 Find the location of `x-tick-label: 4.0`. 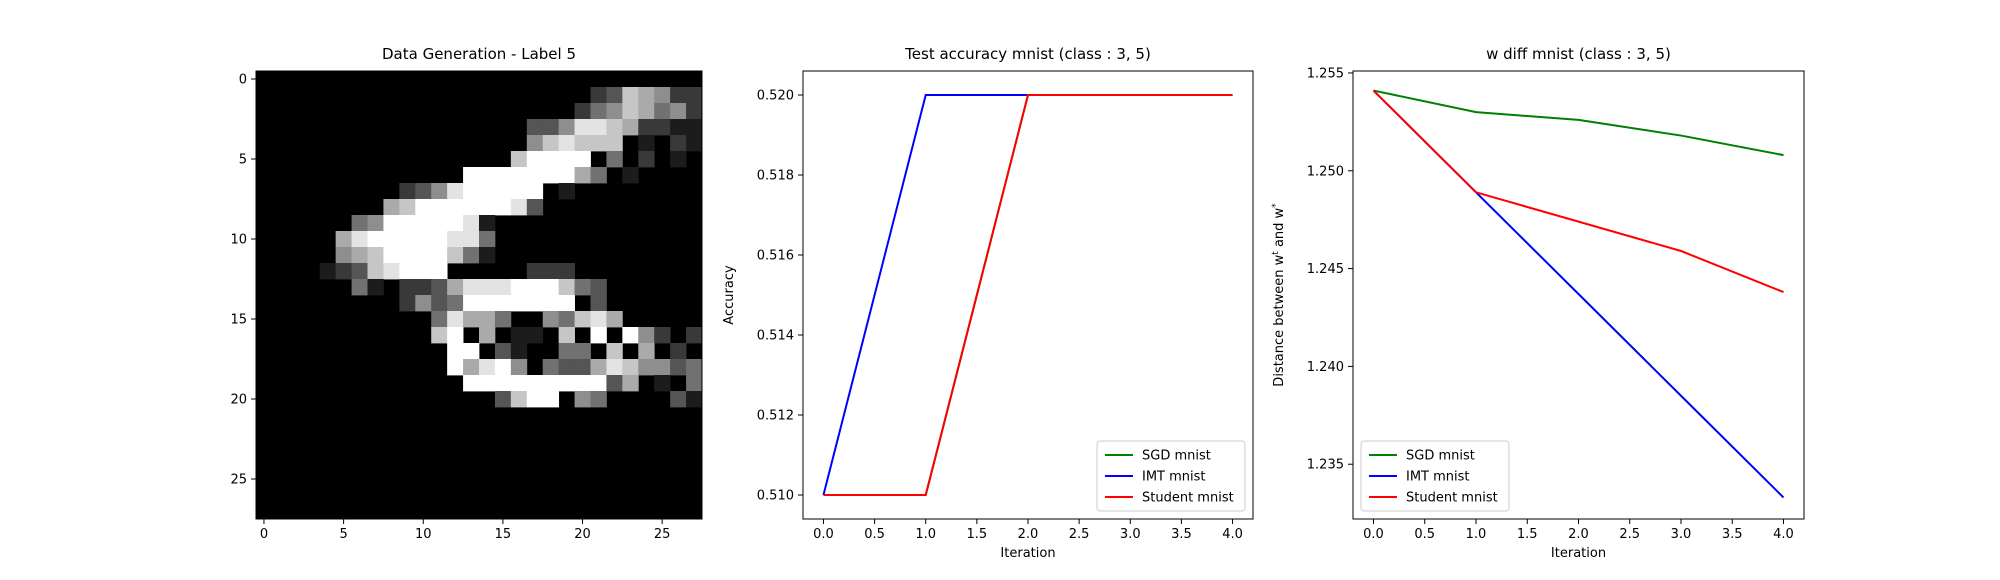

x-tick-label: 4.0 is located at coordinates (1232, 534).